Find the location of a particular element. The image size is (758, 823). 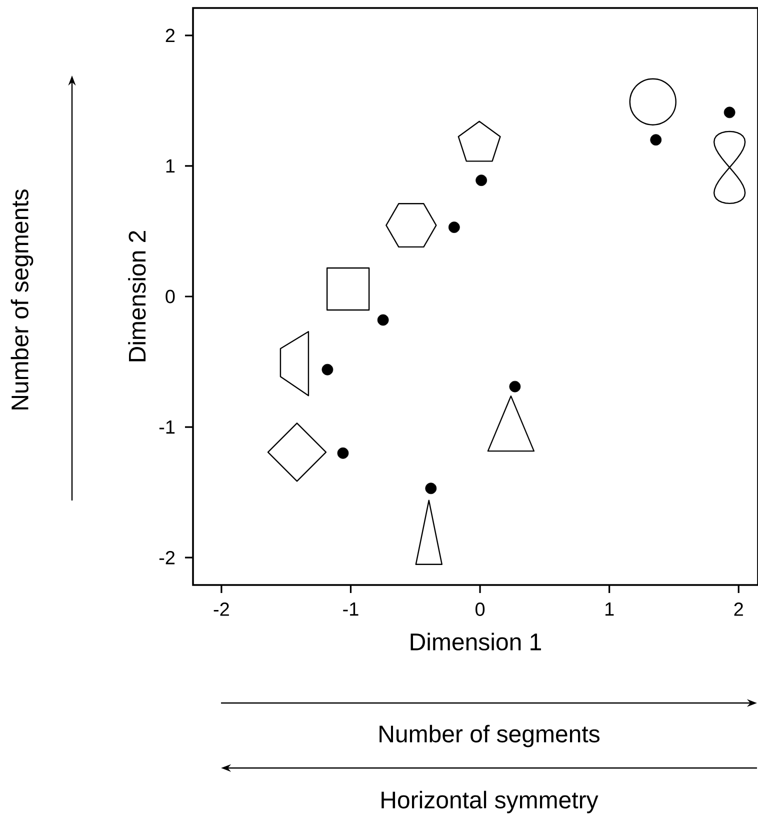

y-tick-label: 2 is located at coordinates (170, 35).